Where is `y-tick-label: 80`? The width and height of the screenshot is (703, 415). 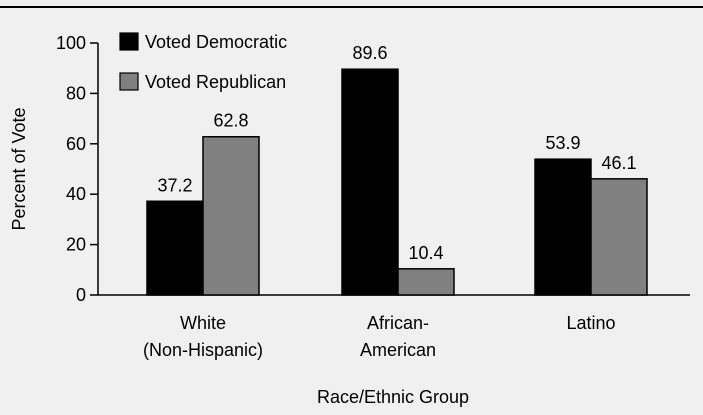 y-tick-label: 80 is located at coordinates (76, 93).